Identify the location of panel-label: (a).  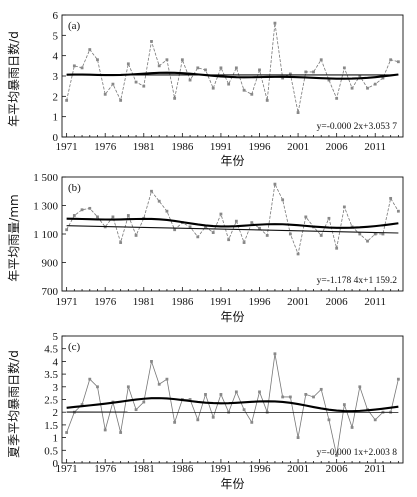
(74, 26).